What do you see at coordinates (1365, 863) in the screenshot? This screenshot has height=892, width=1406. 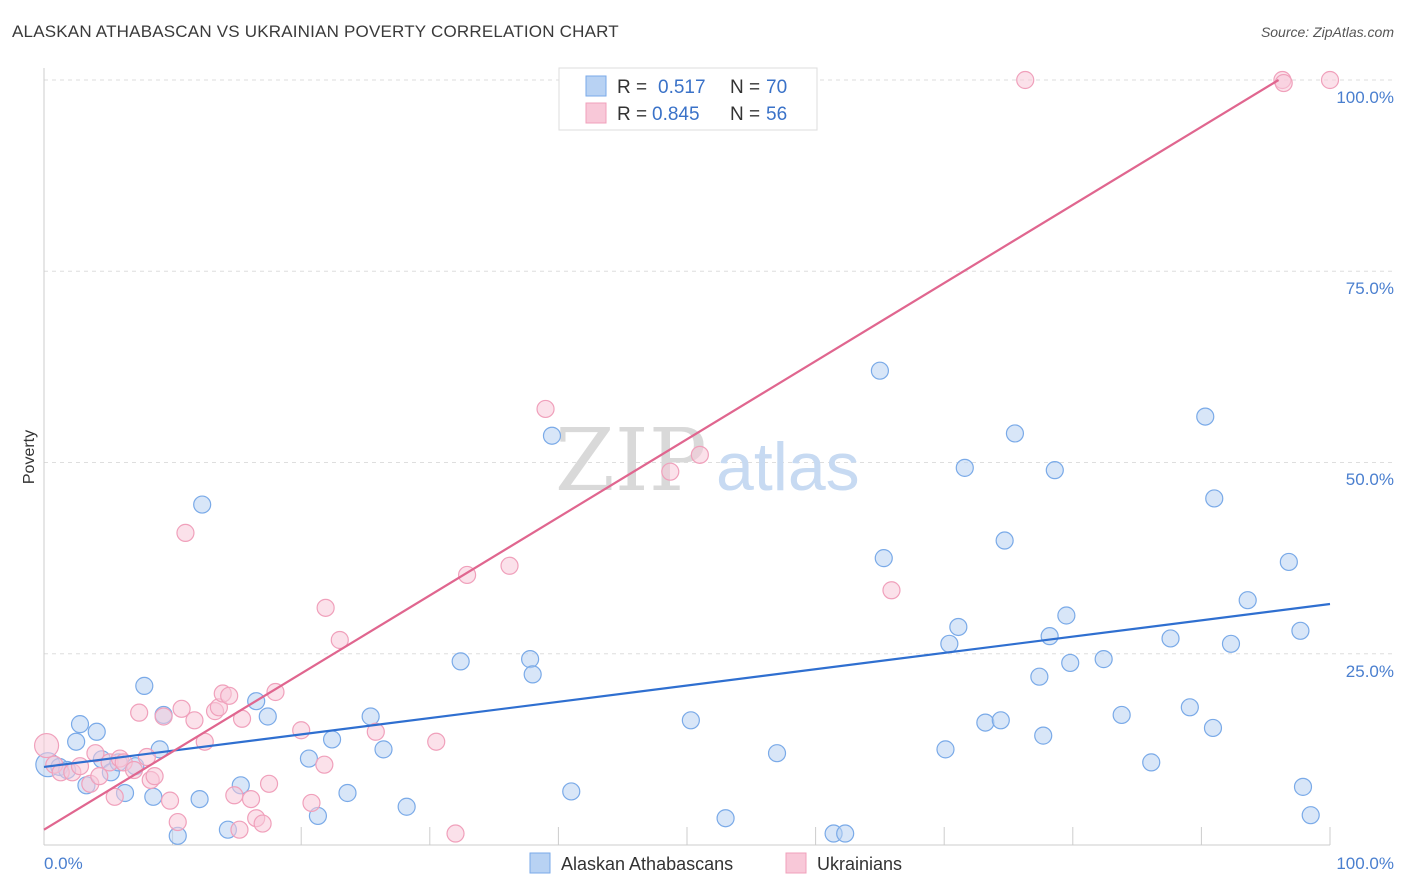 I see `x-tick-label-max: 100.0%` at bounding box center [1365, 863].